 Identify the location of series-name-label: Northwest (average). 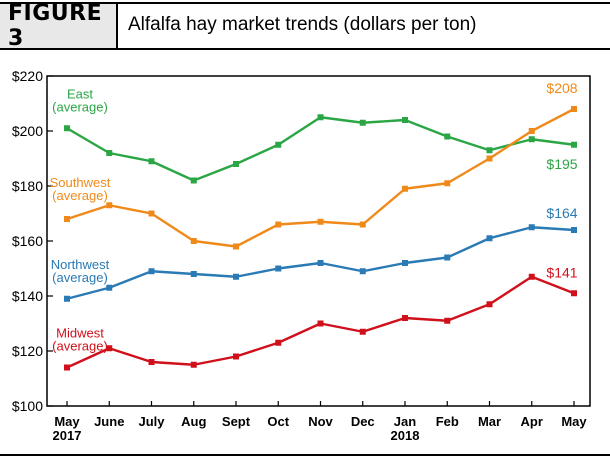
(80, 271).